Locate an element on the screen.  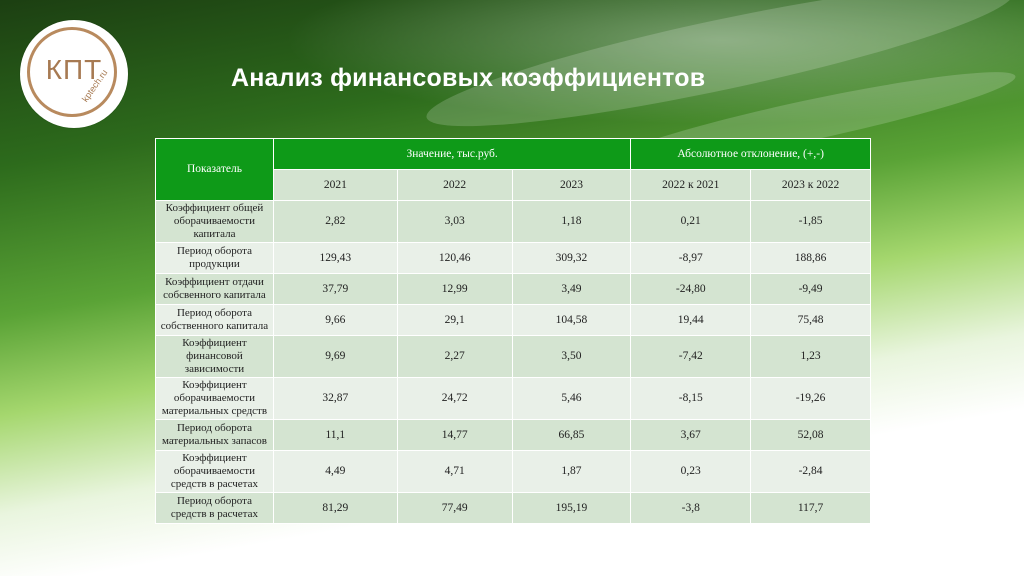
deviation-2022-2021: -8,15 is located at coordinates (691, 398).